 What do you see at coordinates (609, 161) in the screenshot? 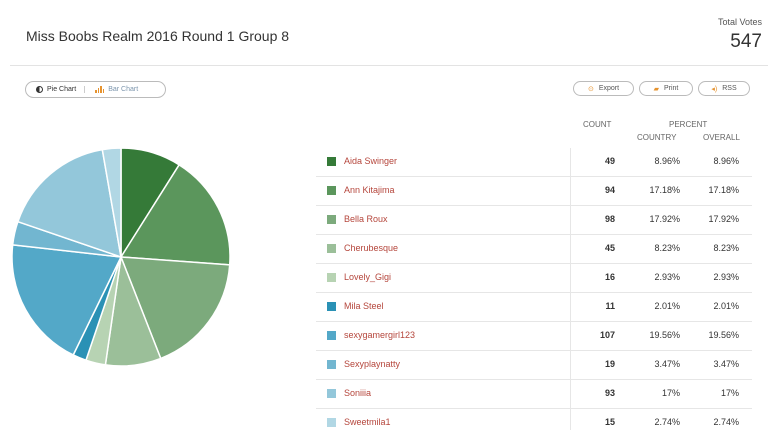
I see `vote-count: 49` at bounding box center [609, 161].